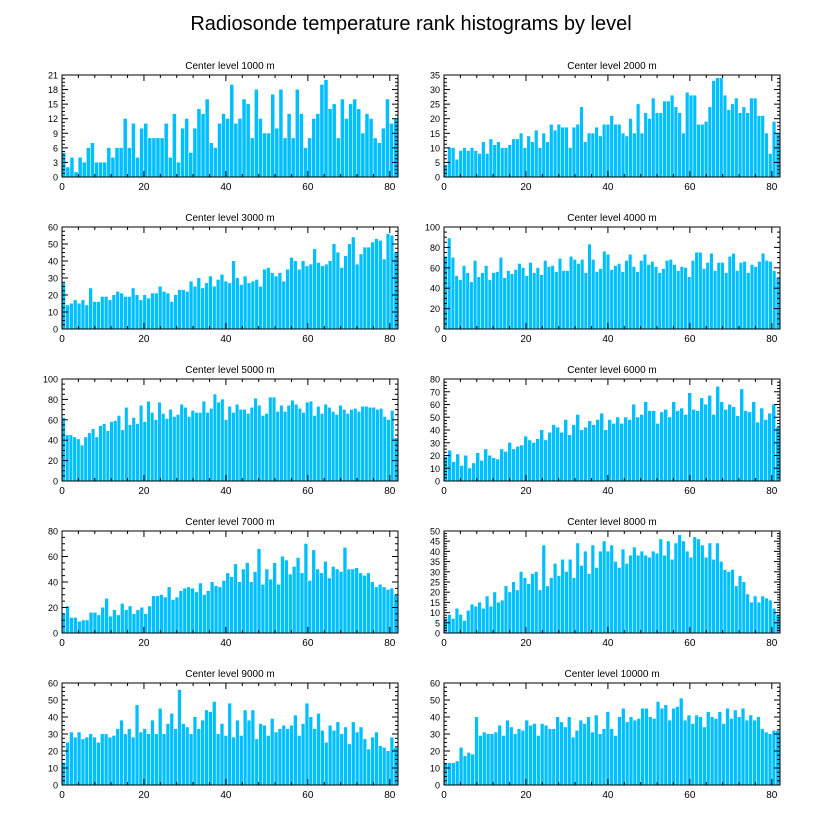  Describe the element at coordinates (53, 313) in the screenshot. I see `y-tick-label: 10` at that location.